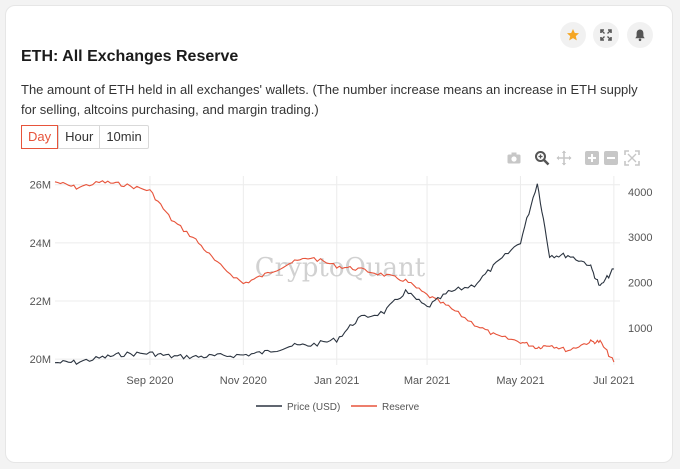  Describe the element at coordinates (640, 261) in the screenshot. I see `y-right-ticks: 1000 2000 3000 4000` at that location.